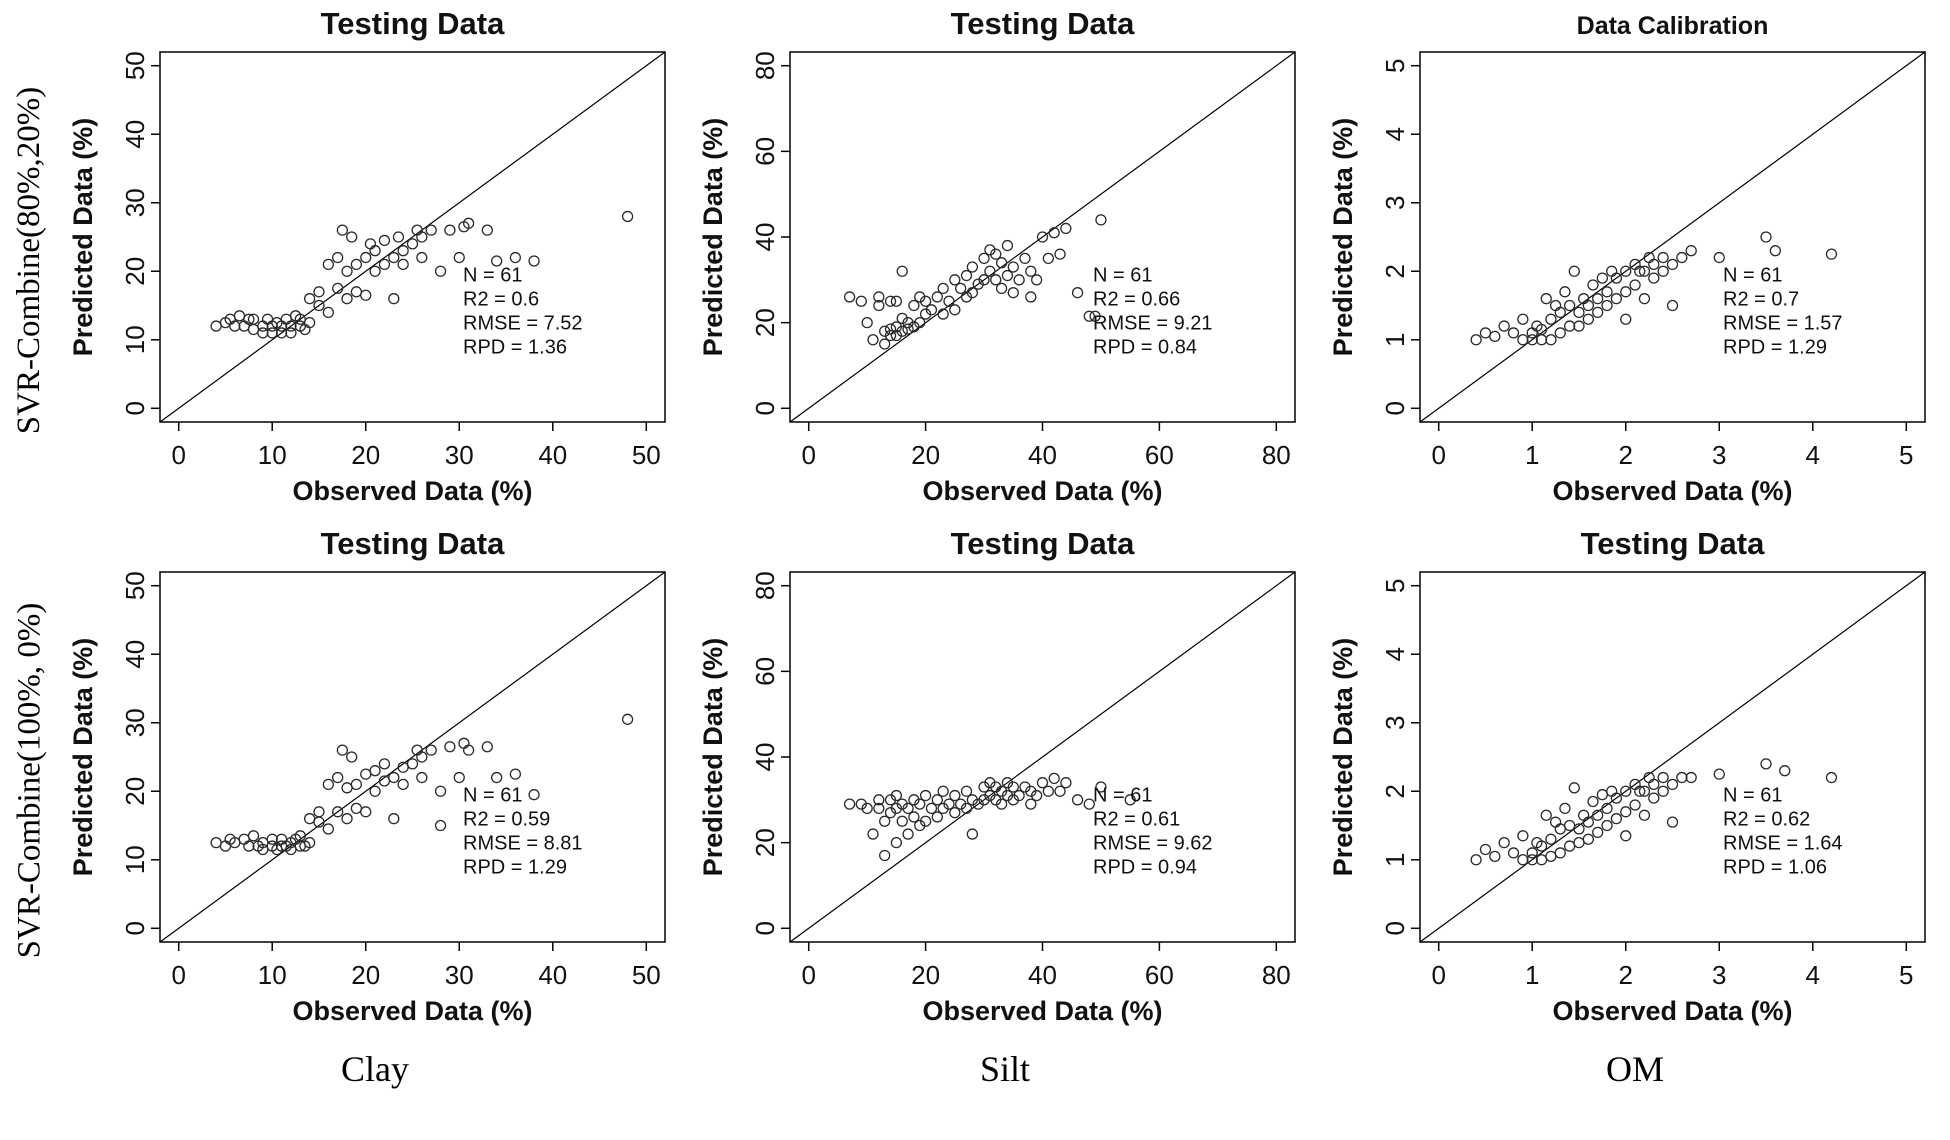 The height and width of the screenshot is (1140, 1950). I want to click on plot-box, so click(412, 237).